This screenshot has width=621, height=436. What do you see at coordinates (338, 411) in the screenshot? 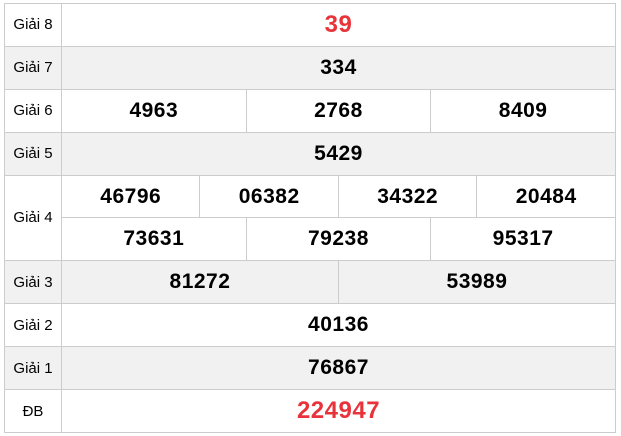
I see `prize-value-db: 224947` at bounding box center [338, 411].